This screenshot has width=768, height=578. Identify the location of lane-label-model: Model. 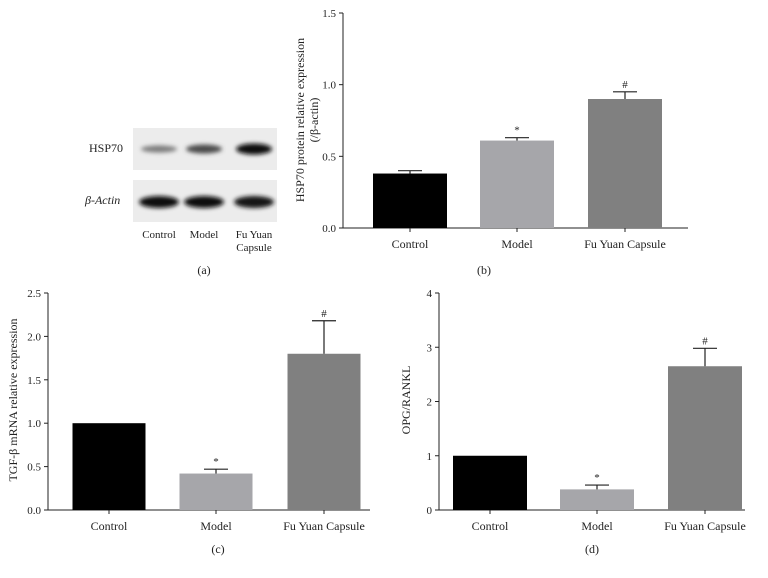
(204, 235).